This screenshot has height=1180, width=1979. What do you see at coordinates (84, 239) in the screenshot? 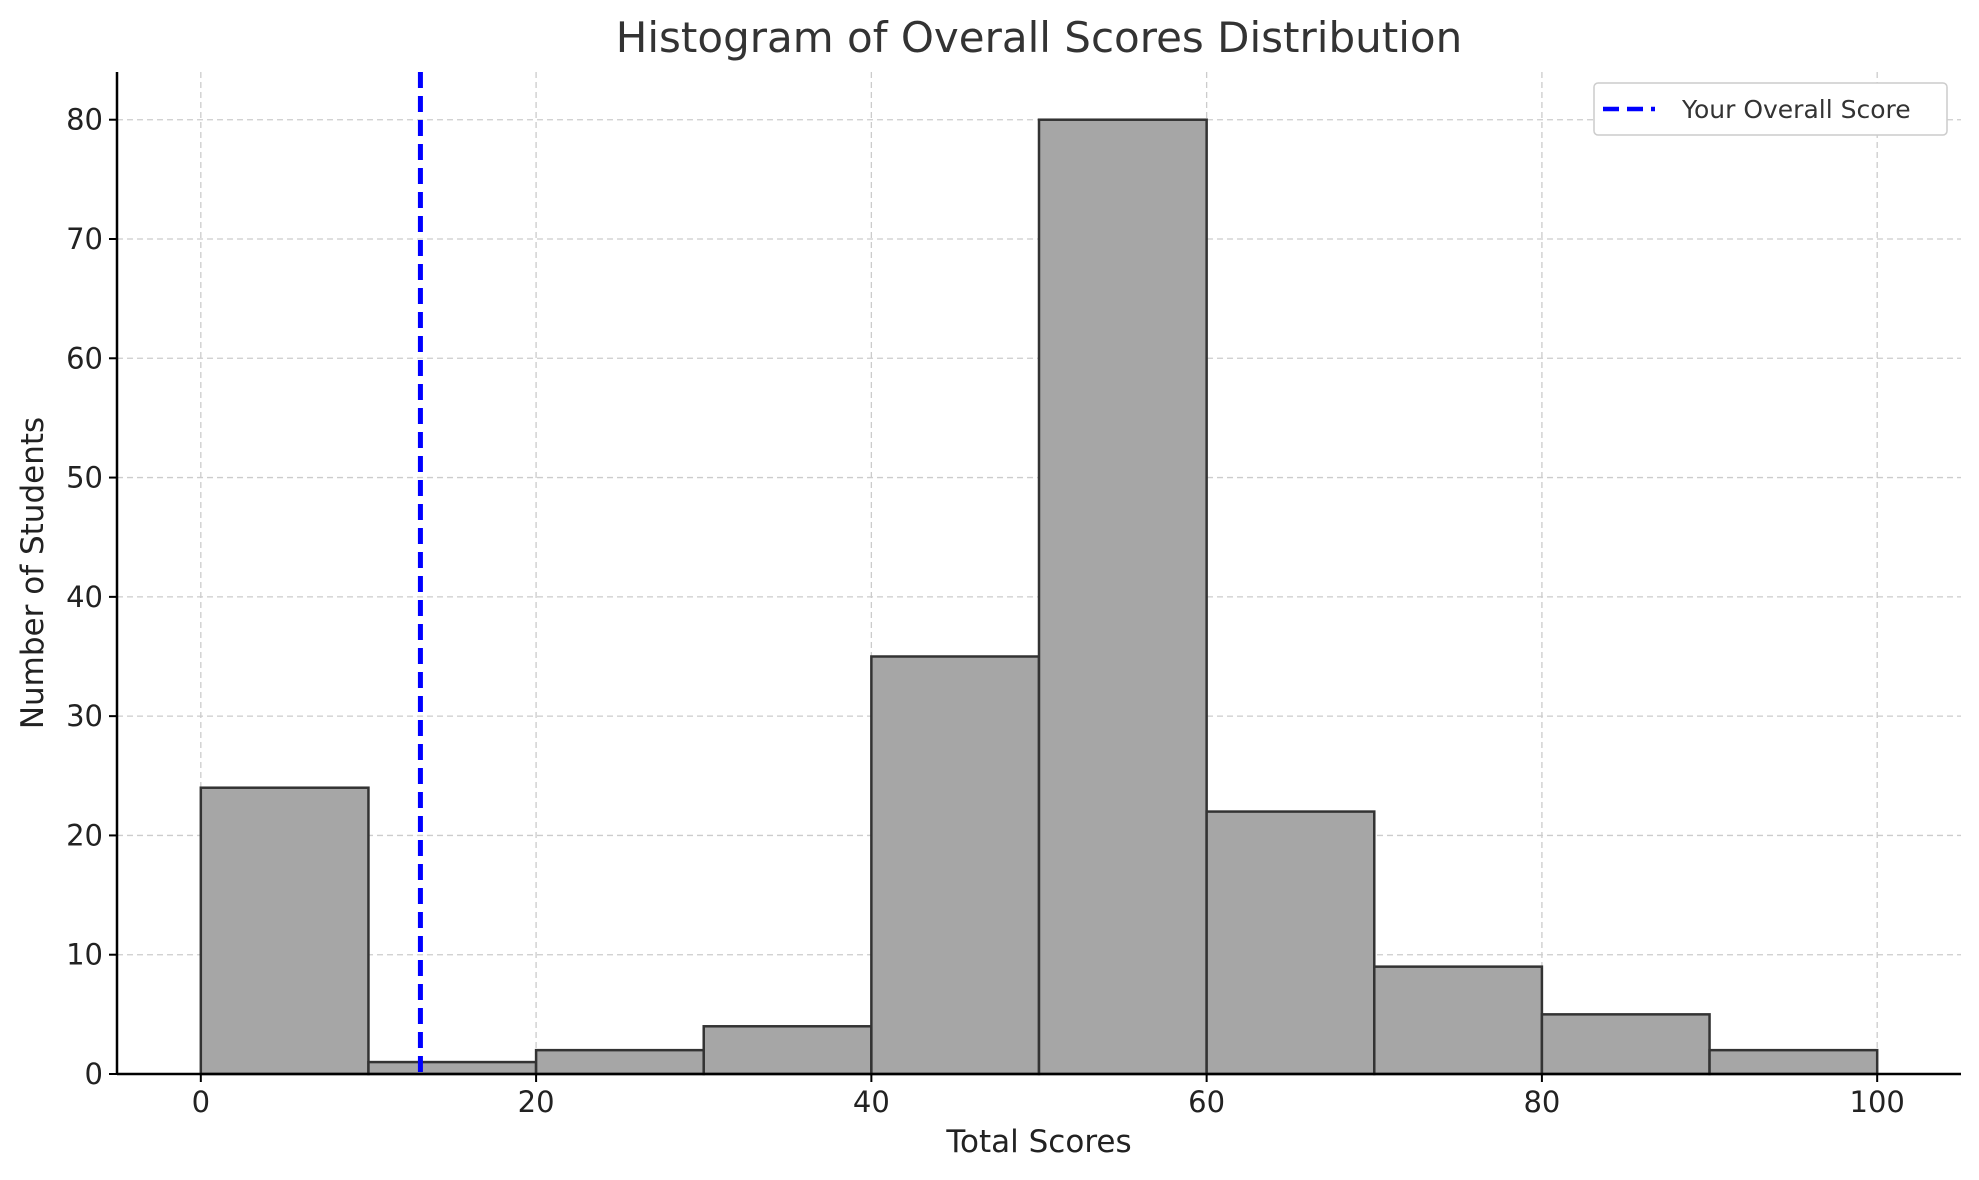
I see `y-tick-label: 70` at bounding box center [84, 239].